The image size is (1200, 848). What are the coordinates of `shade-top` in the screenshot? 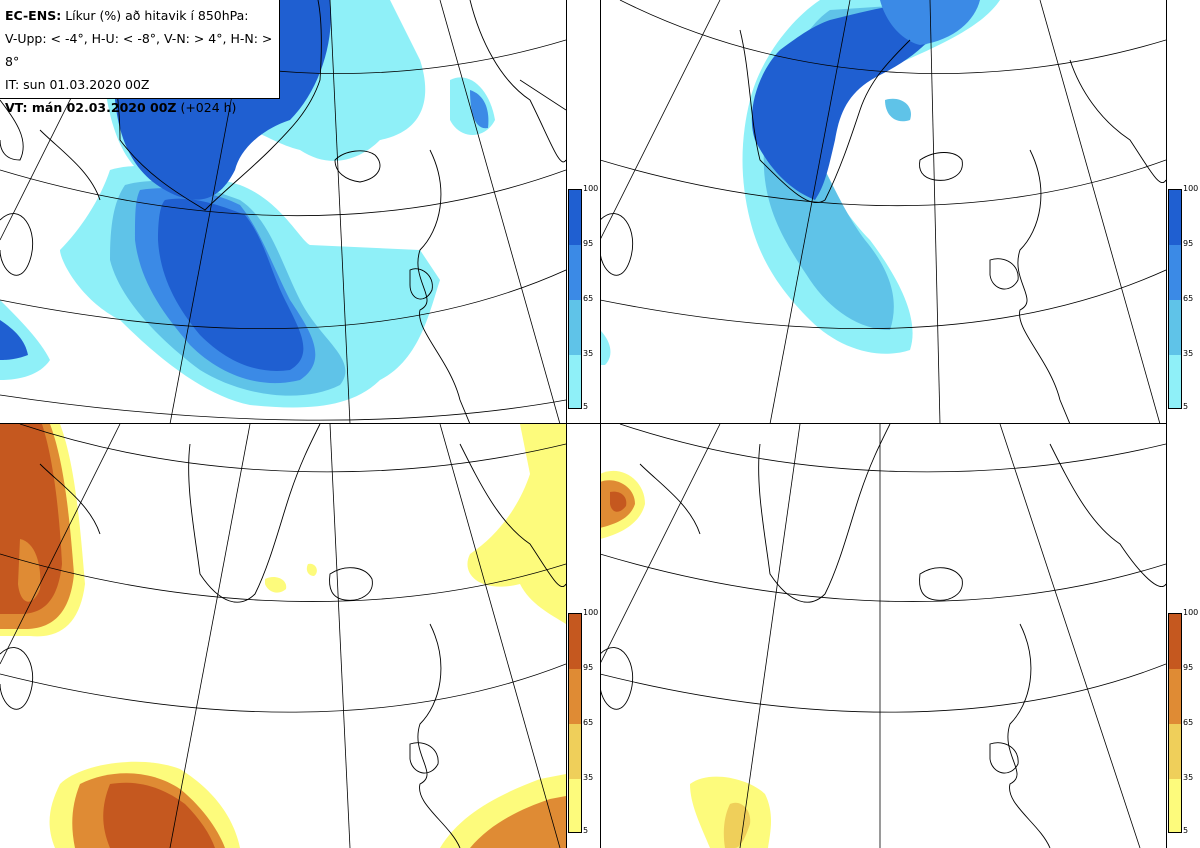 It's located at (930, 22).